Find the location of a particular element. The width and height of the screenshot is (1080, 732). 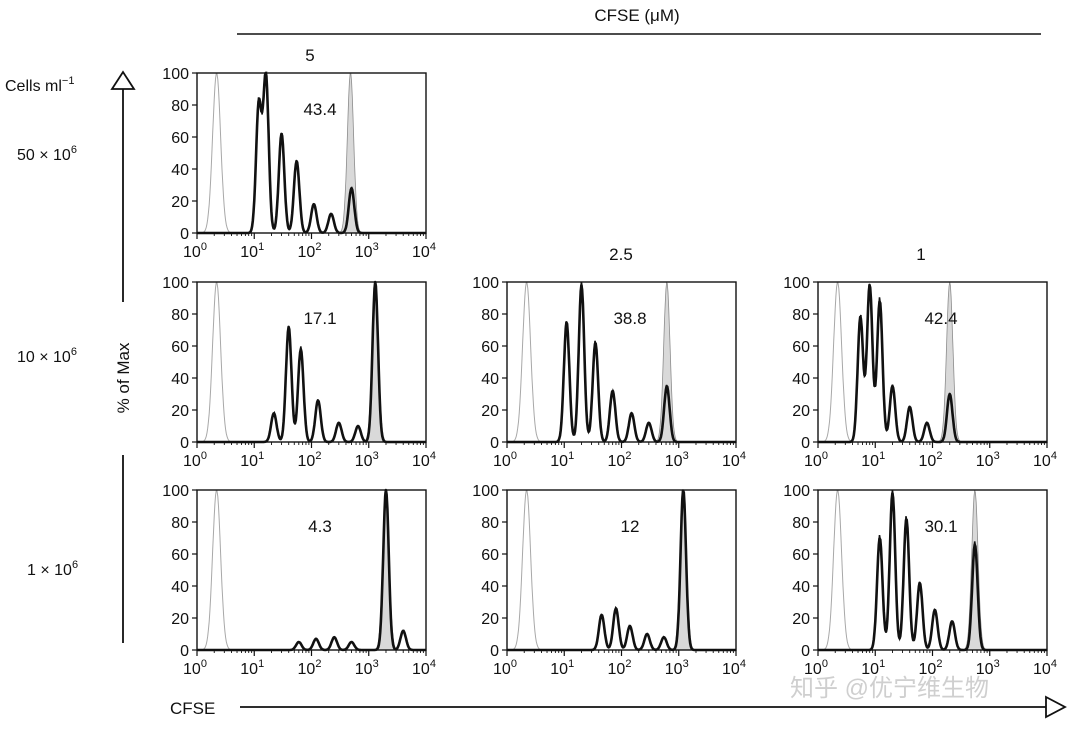

panel-1-0: 0 20 40 60 80 100 10⁰ 10¹ 10² 10³ 10⁴ 17.1 is located at coordinates (299, 372).